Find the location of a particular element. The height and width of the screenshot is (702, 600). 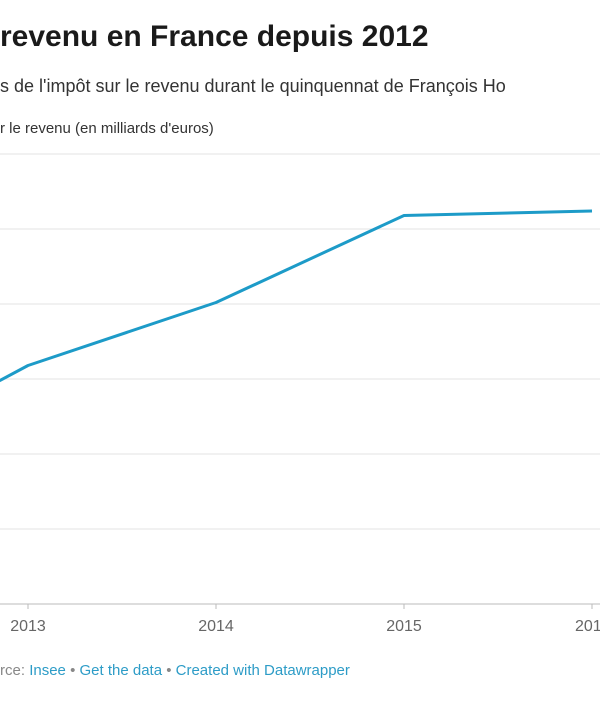

chart-title: revenu en France depuis 2012 is located at coordinates (214, 36).